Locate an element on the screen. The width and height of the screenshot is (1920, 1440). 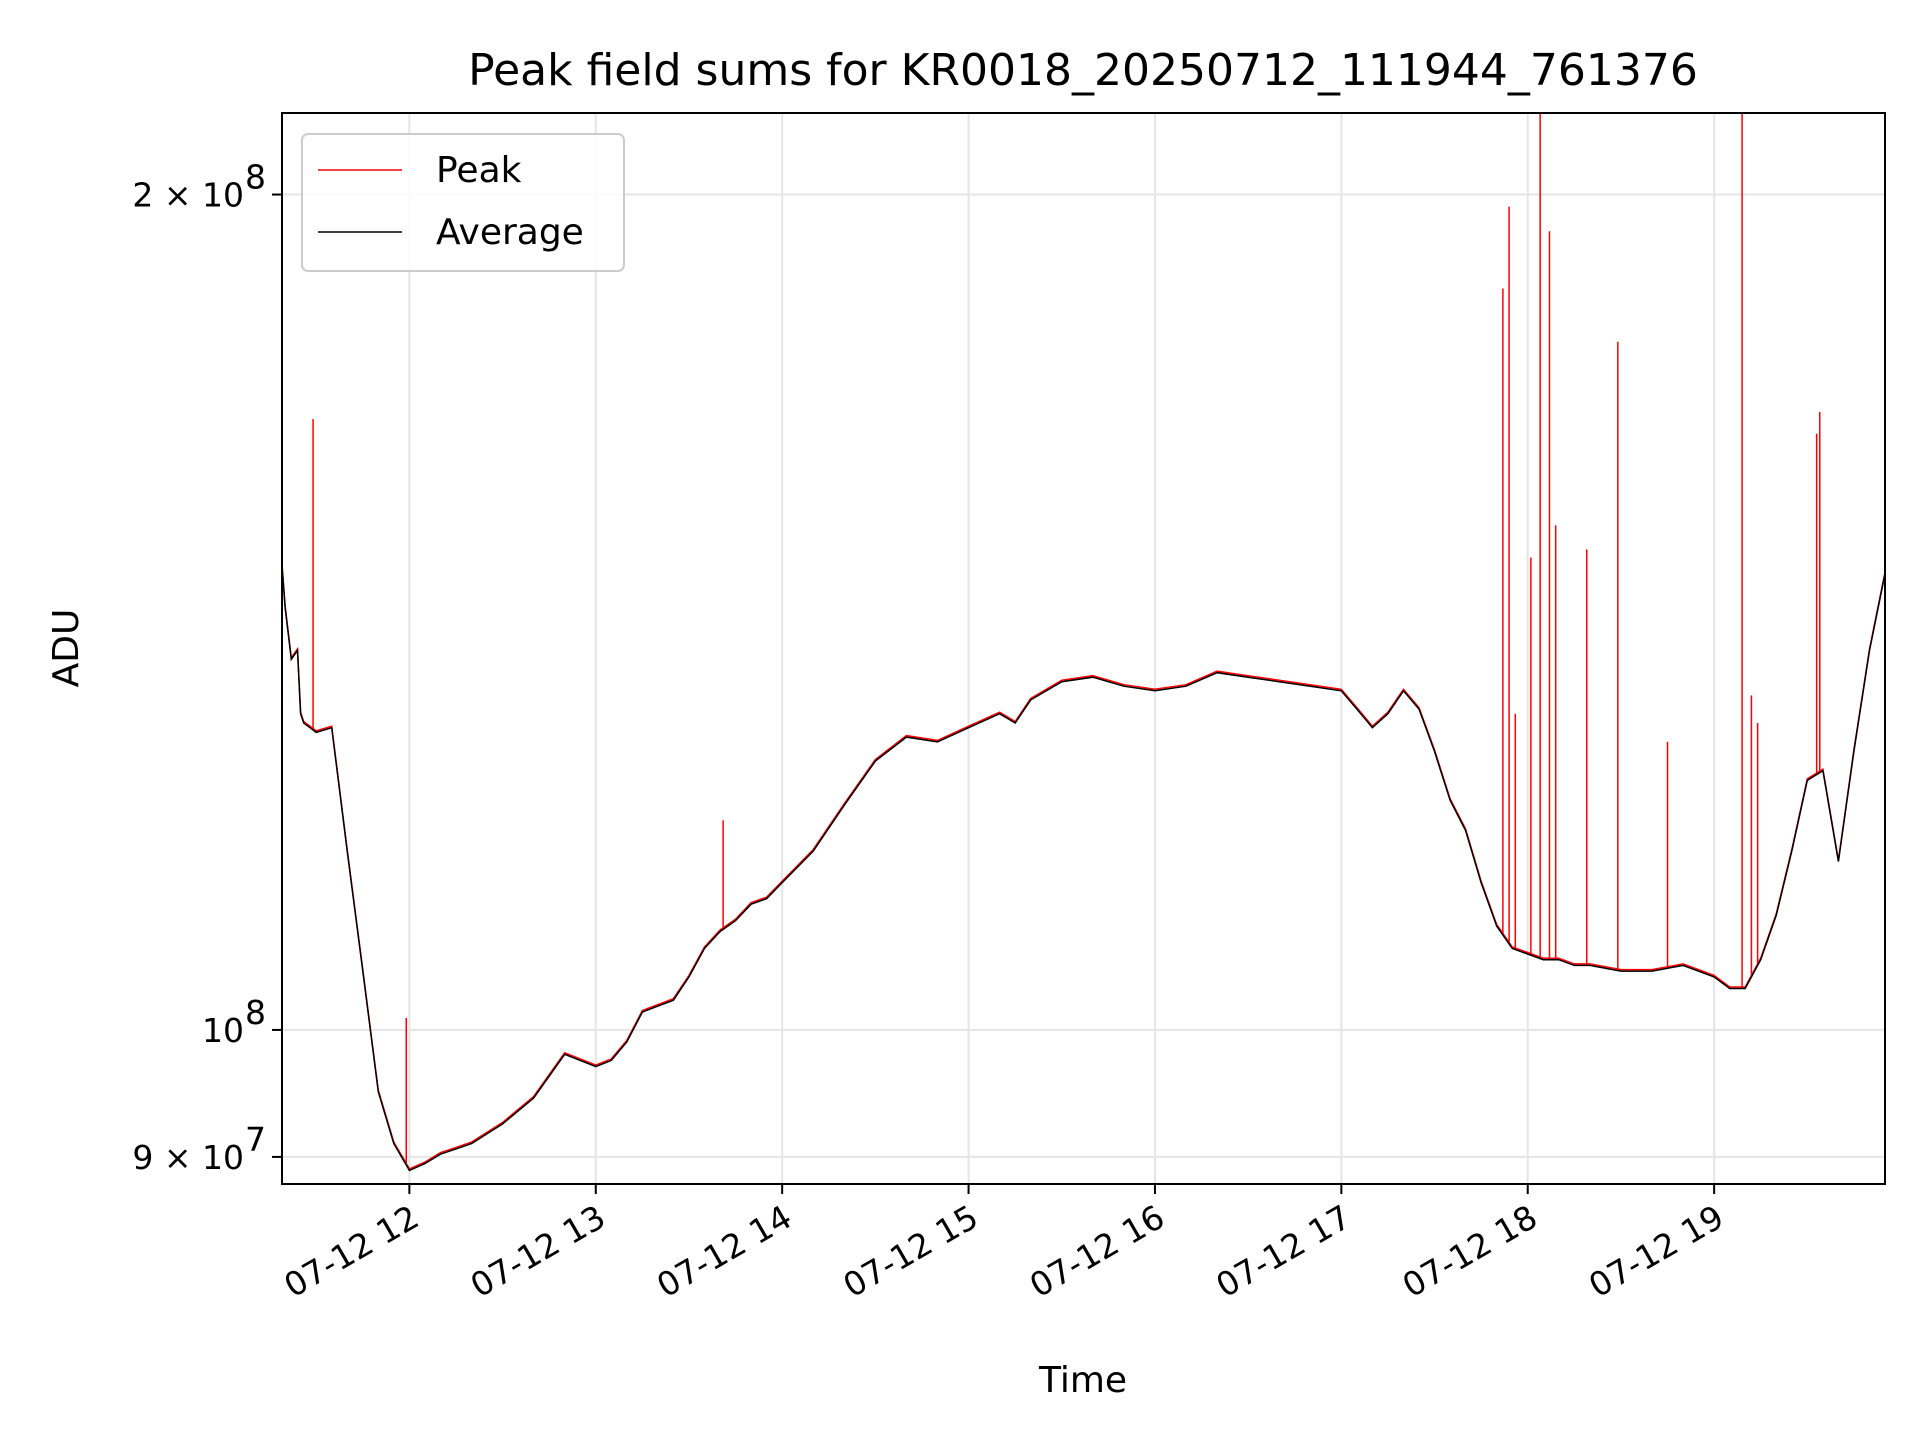
x-axis-label: Time is located at coordinates (1082, 1380).